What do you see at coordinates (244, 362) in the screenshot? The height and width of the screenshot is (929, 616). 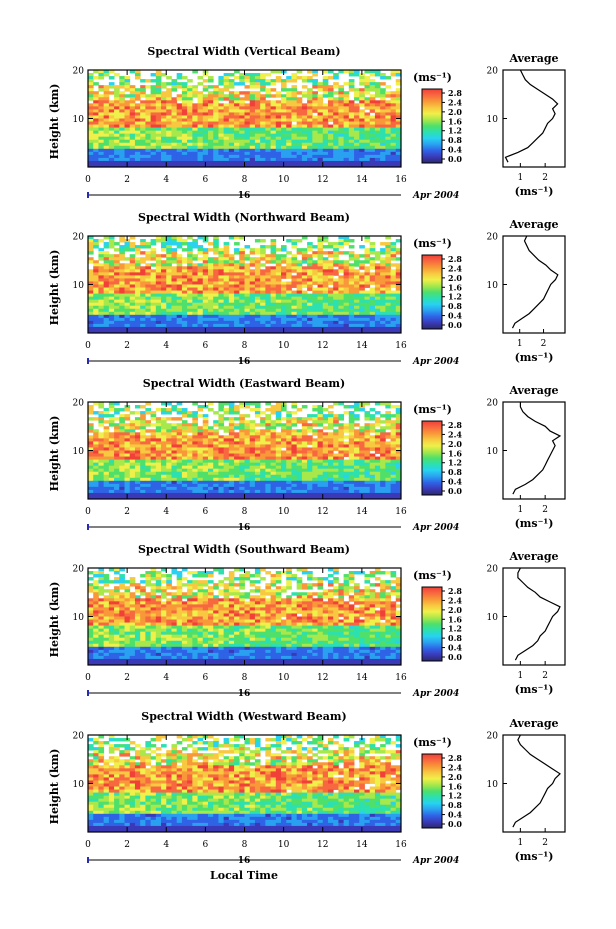 I see `date-label: 16` at bounding box center [244, 362].